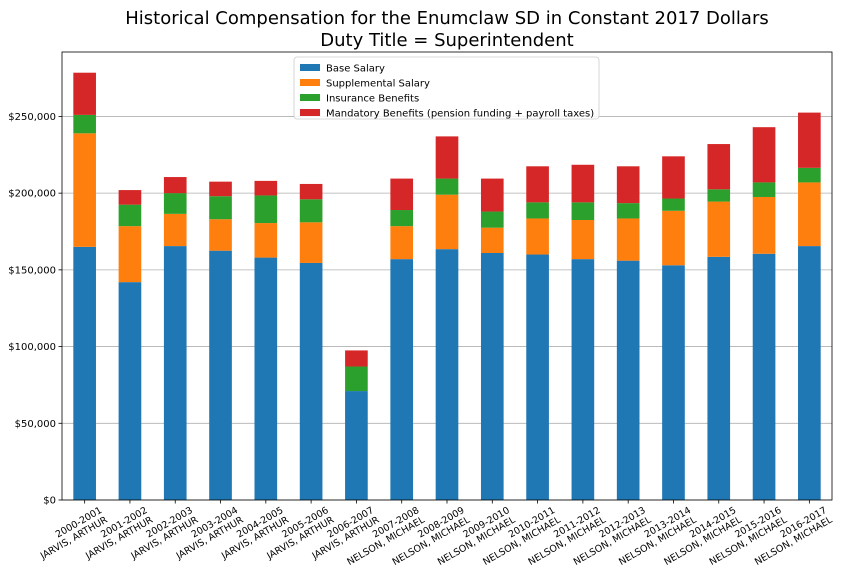 The height and width of the screenshot is (576, 864). What do you see at coordinates (49, 501) in the screenshot?
I see `y-tick-label: $0` at bounding box center [49, 501].